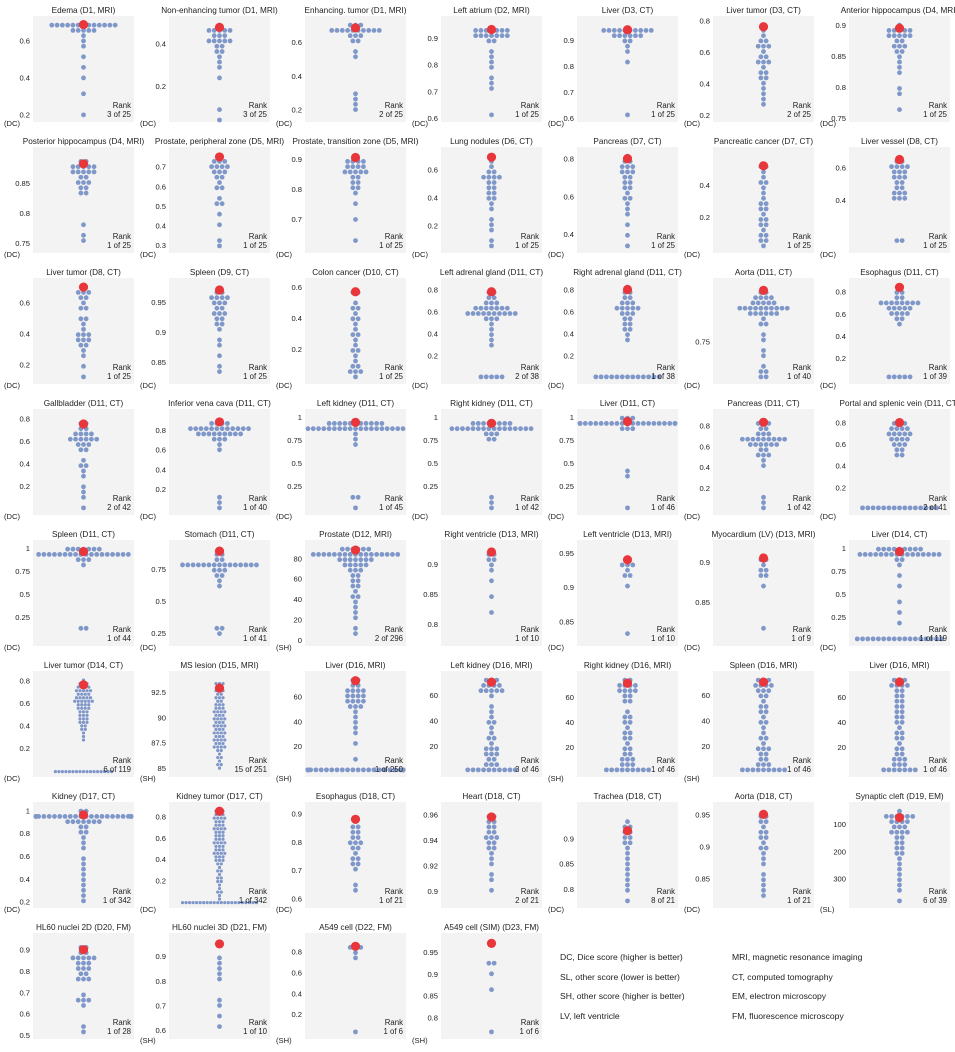 The image size is (955, 1052). Describe the element at coordinates (430, 814) in the screenshot. I see `y-tick-label: 0.96` at that location.